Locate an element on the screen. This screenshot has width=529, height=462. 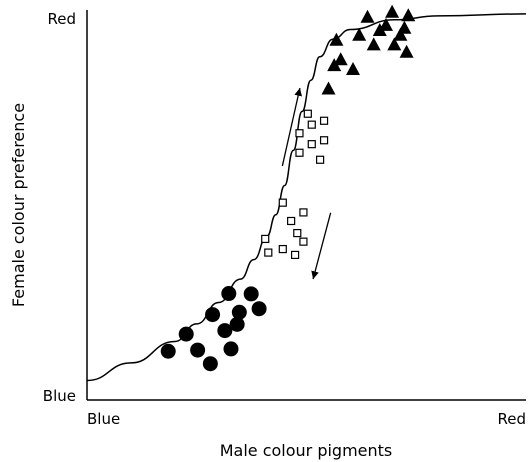
y-axis-title: Female colour preference is located at coordinates (18, 205).